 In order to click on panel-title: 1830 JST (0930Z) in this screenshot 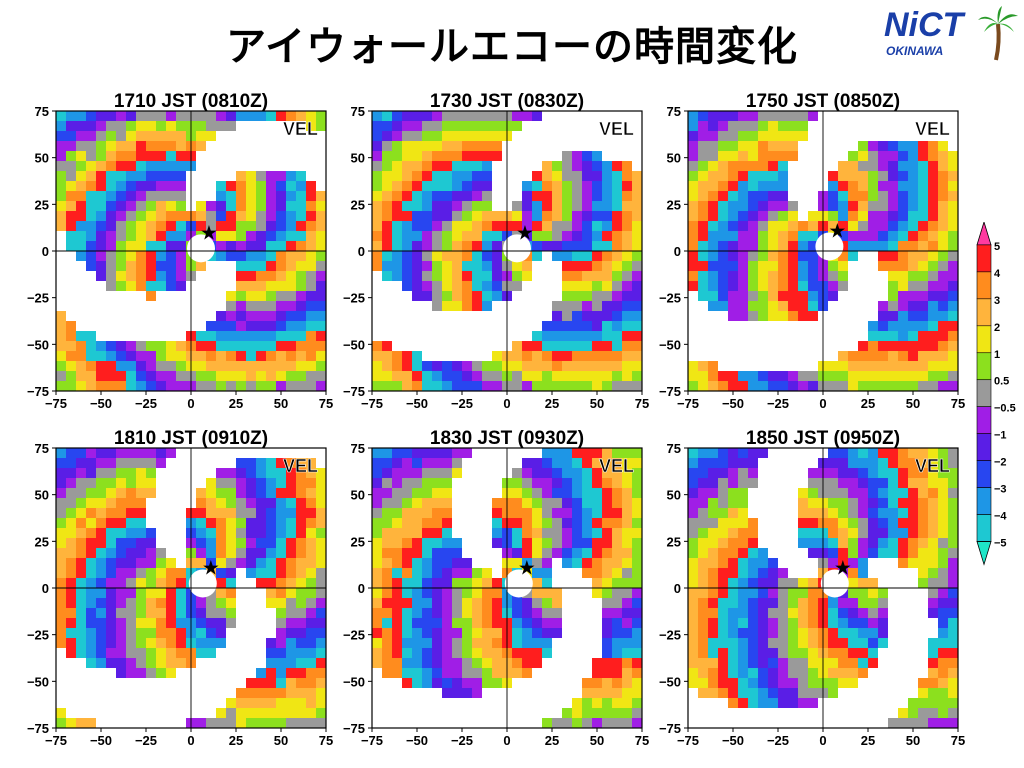, I will do `click(507, 438)`.